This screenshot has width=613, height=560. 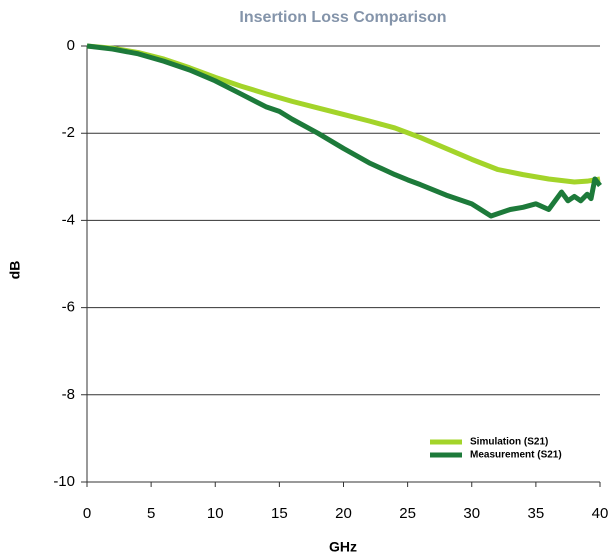 What do you see at coordinates (68, 219) in the screenshot?
I see `y-tick-label: -4` at bounding box center [68, 219].